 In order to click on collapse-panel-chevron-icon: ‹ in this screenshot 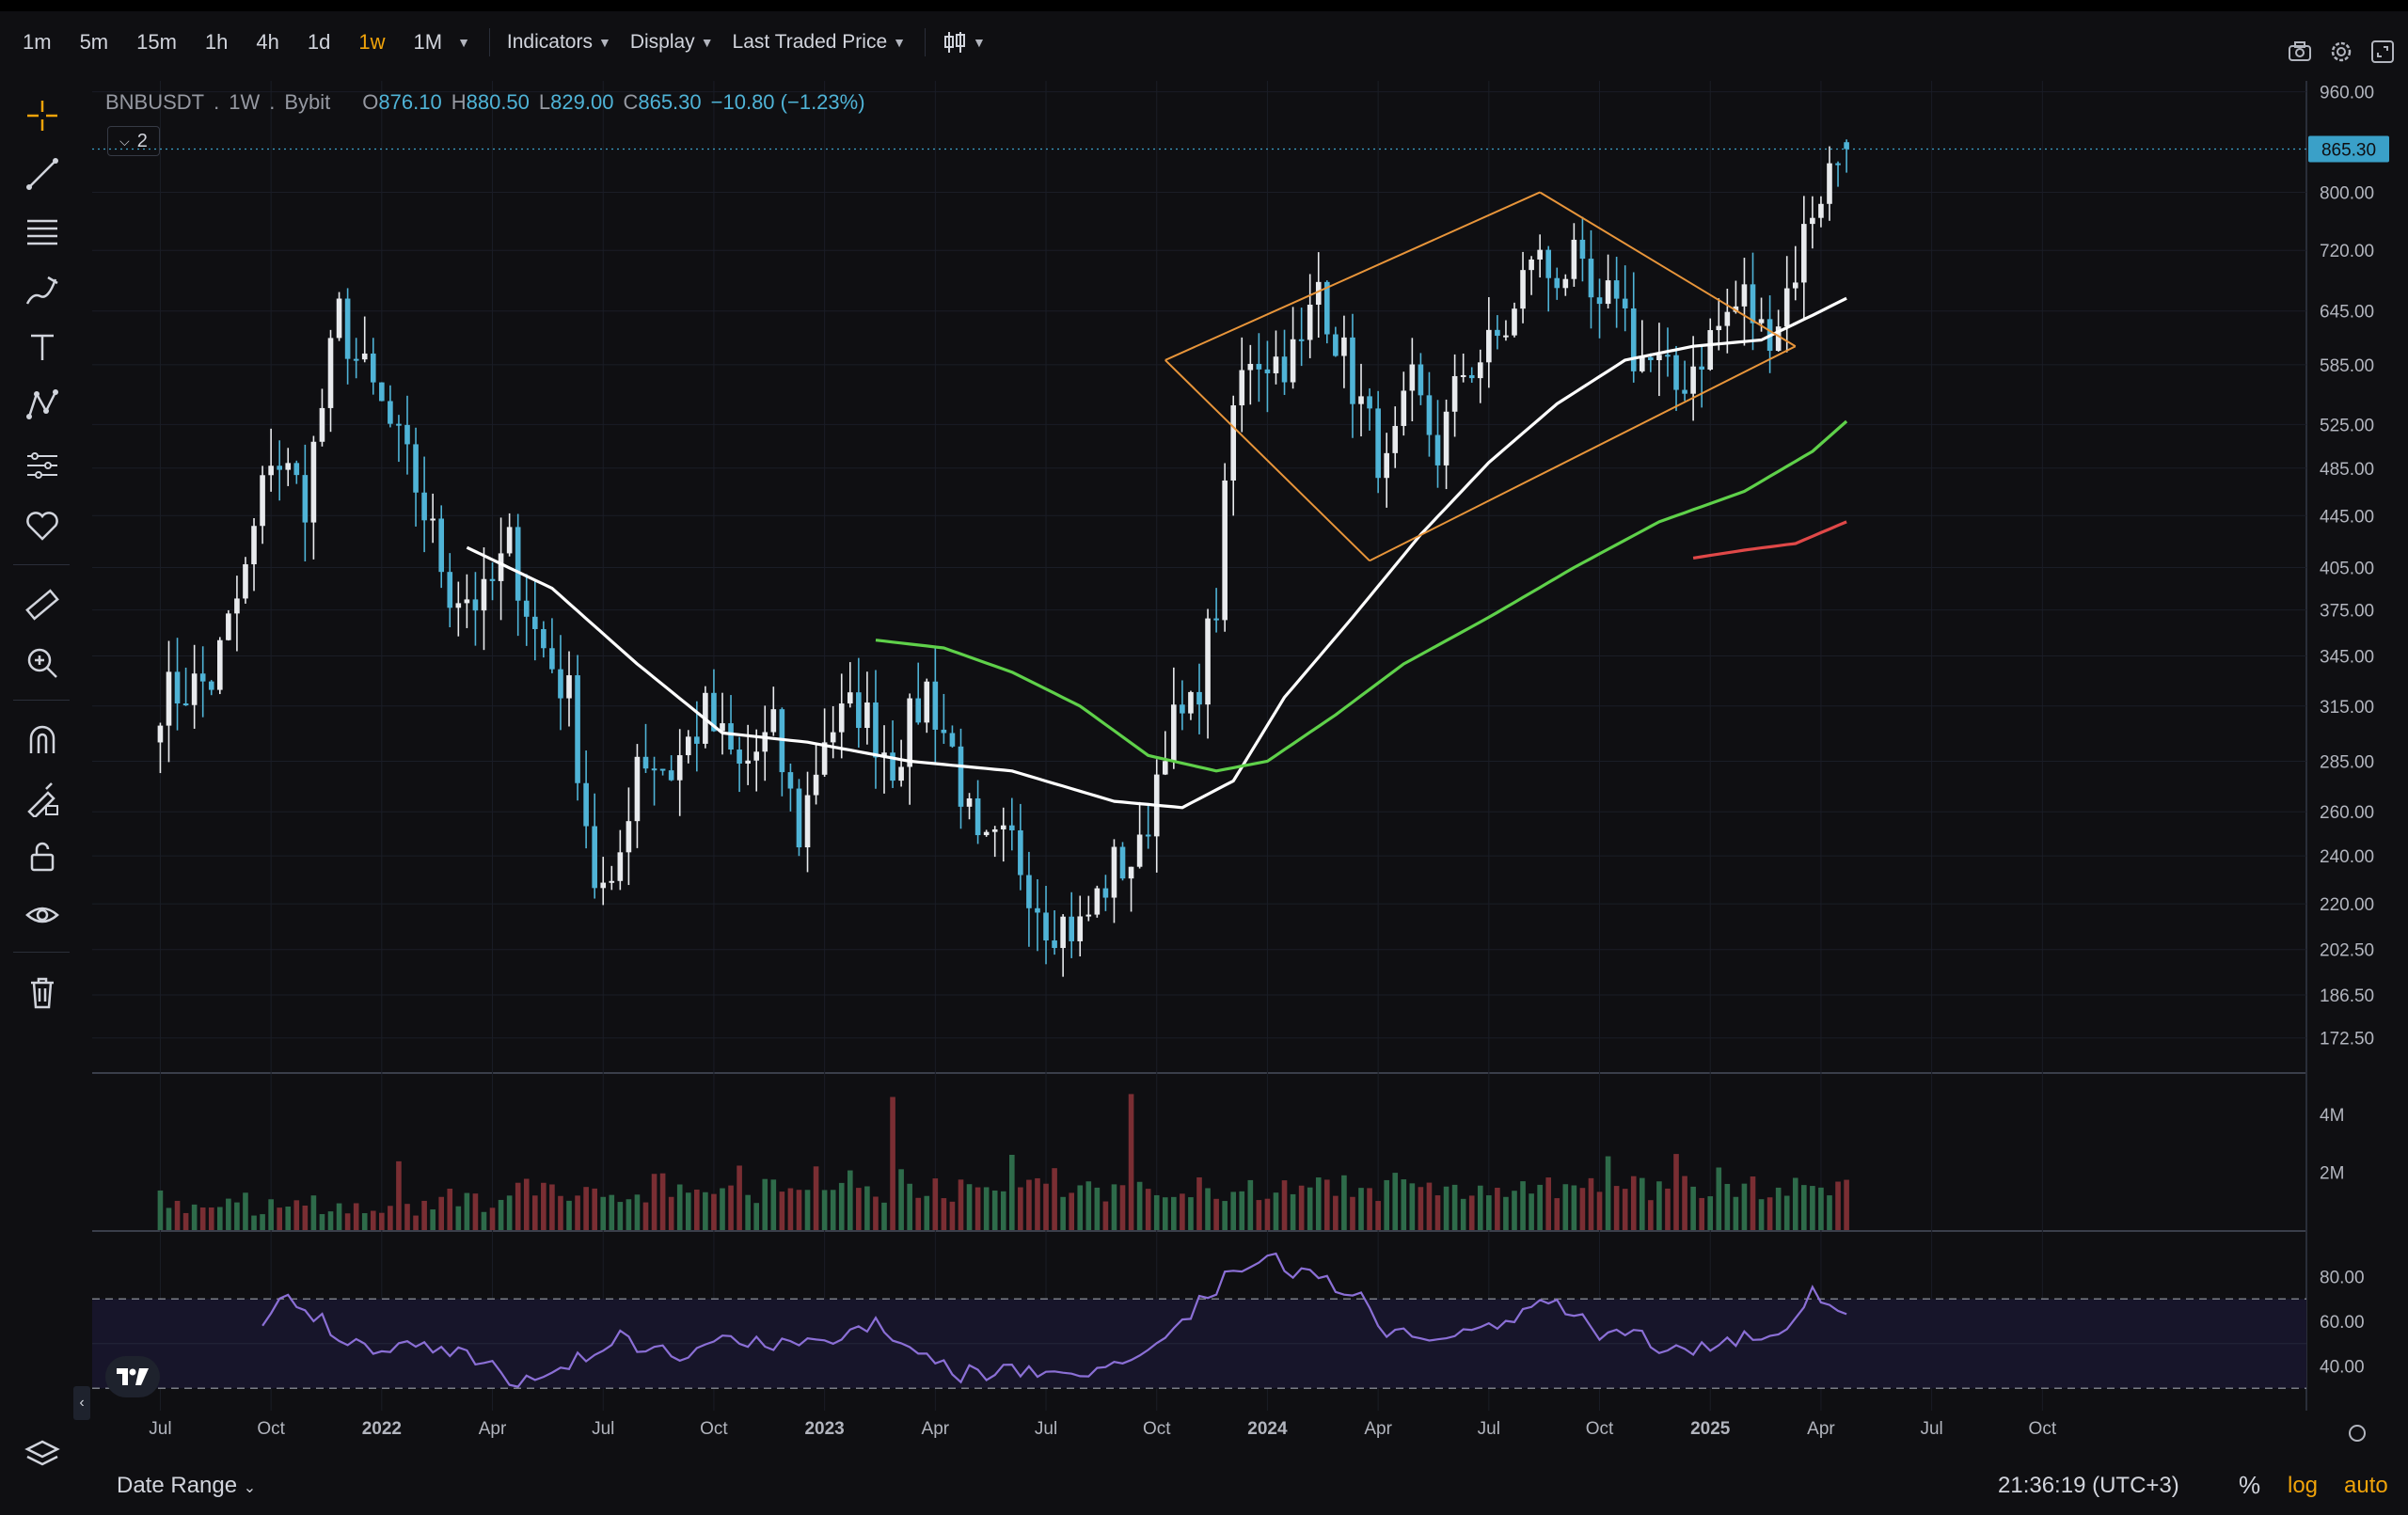, I will do `click(82, 1403)`.